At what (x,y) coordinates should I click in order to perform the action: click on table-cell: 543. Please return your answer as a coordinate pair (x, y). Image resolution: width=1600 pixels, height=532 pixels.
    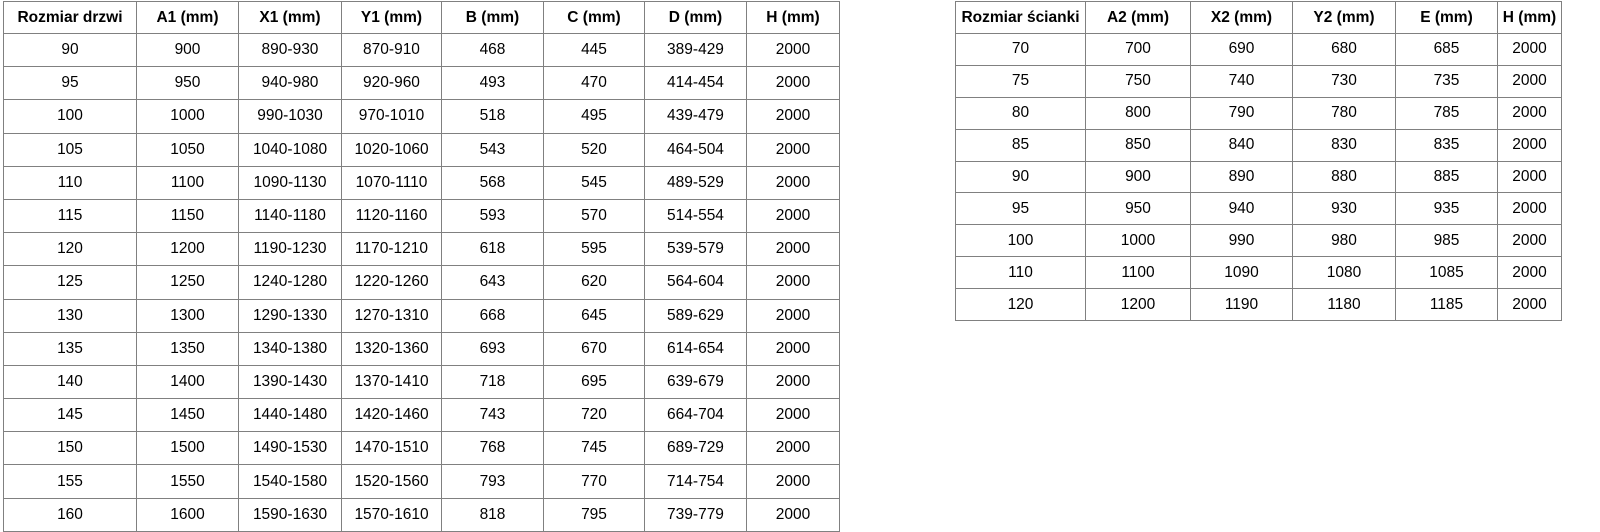
    Looking at the image, I should click on (492, 149).